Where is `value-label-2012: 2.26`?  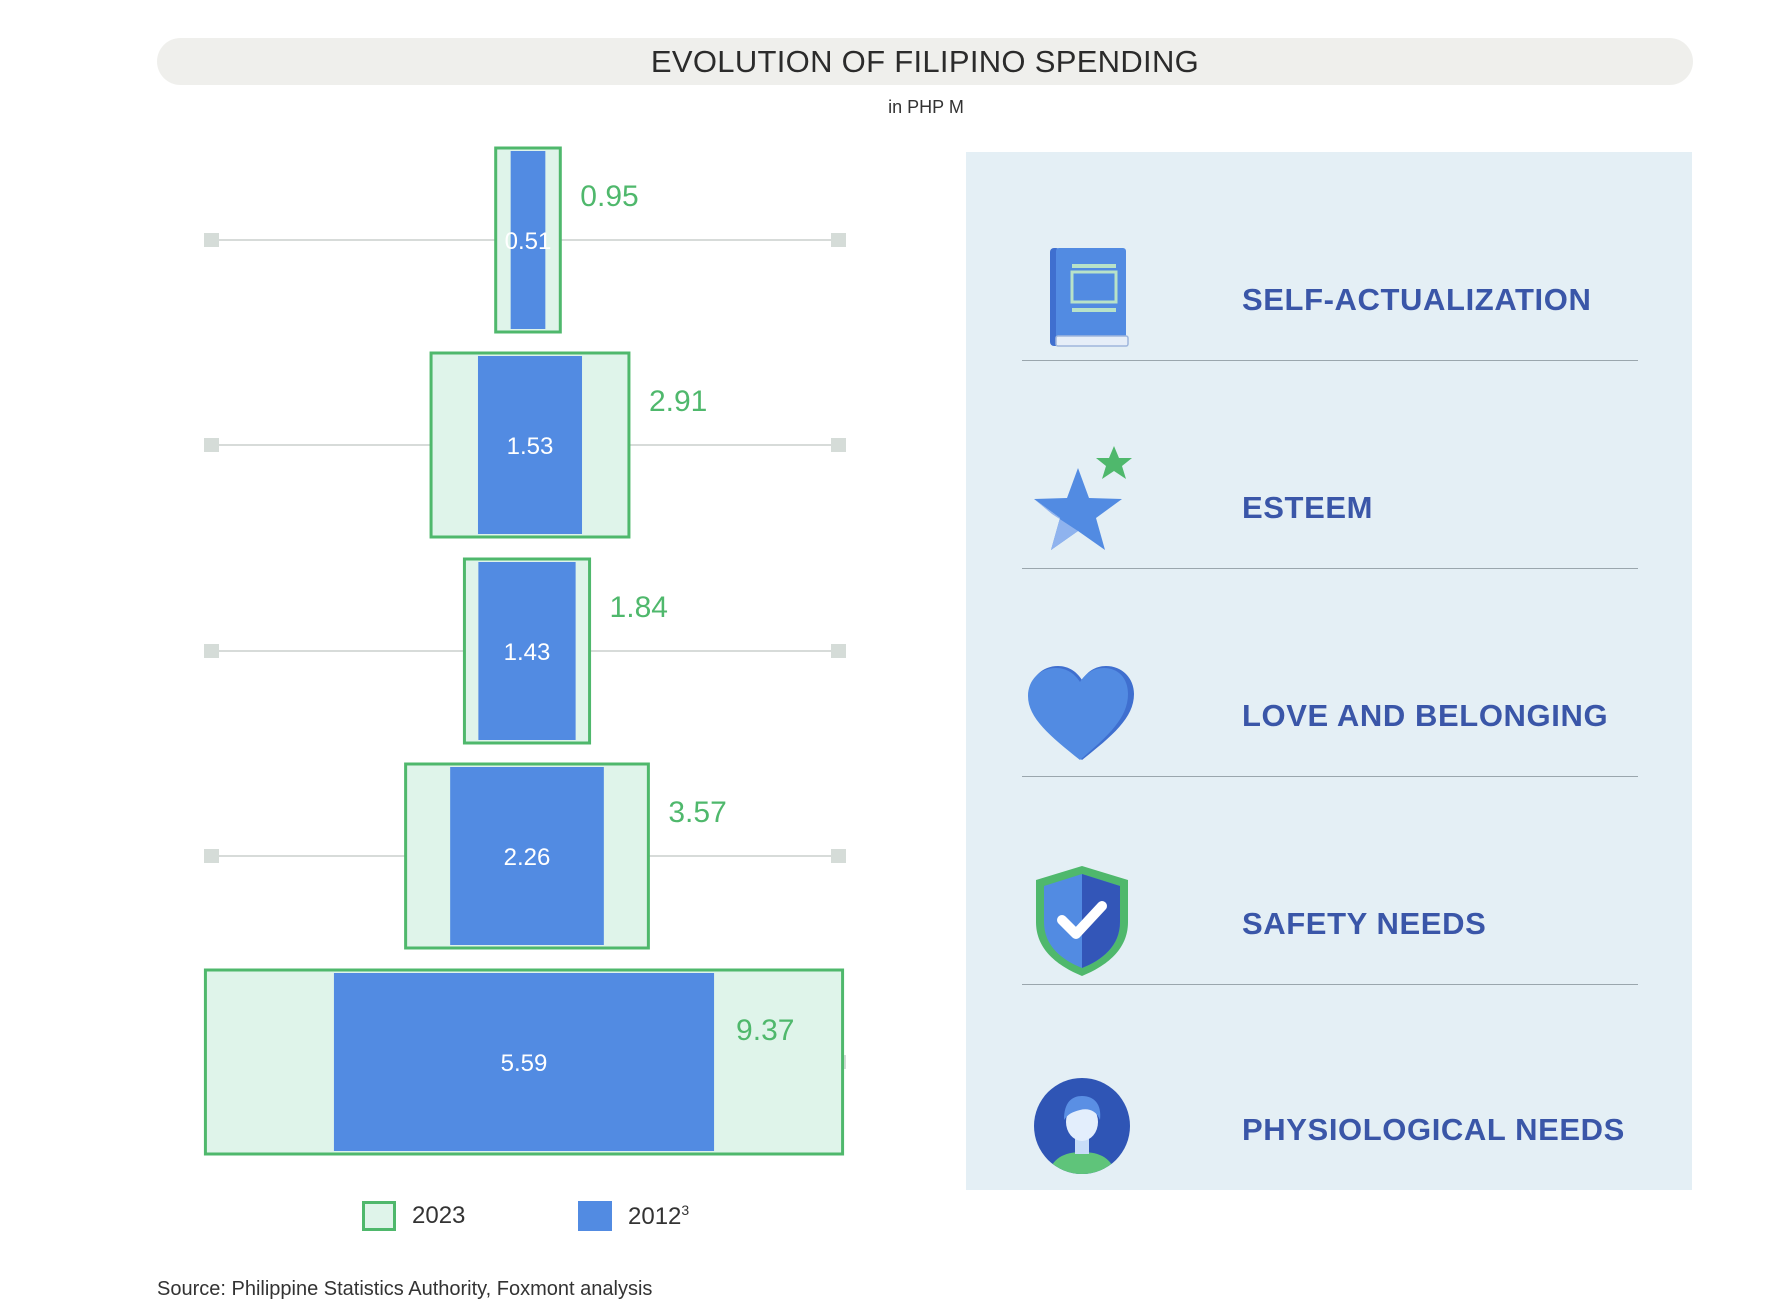 value-label-2012: 2.26 is located at coordinates (527, 857).